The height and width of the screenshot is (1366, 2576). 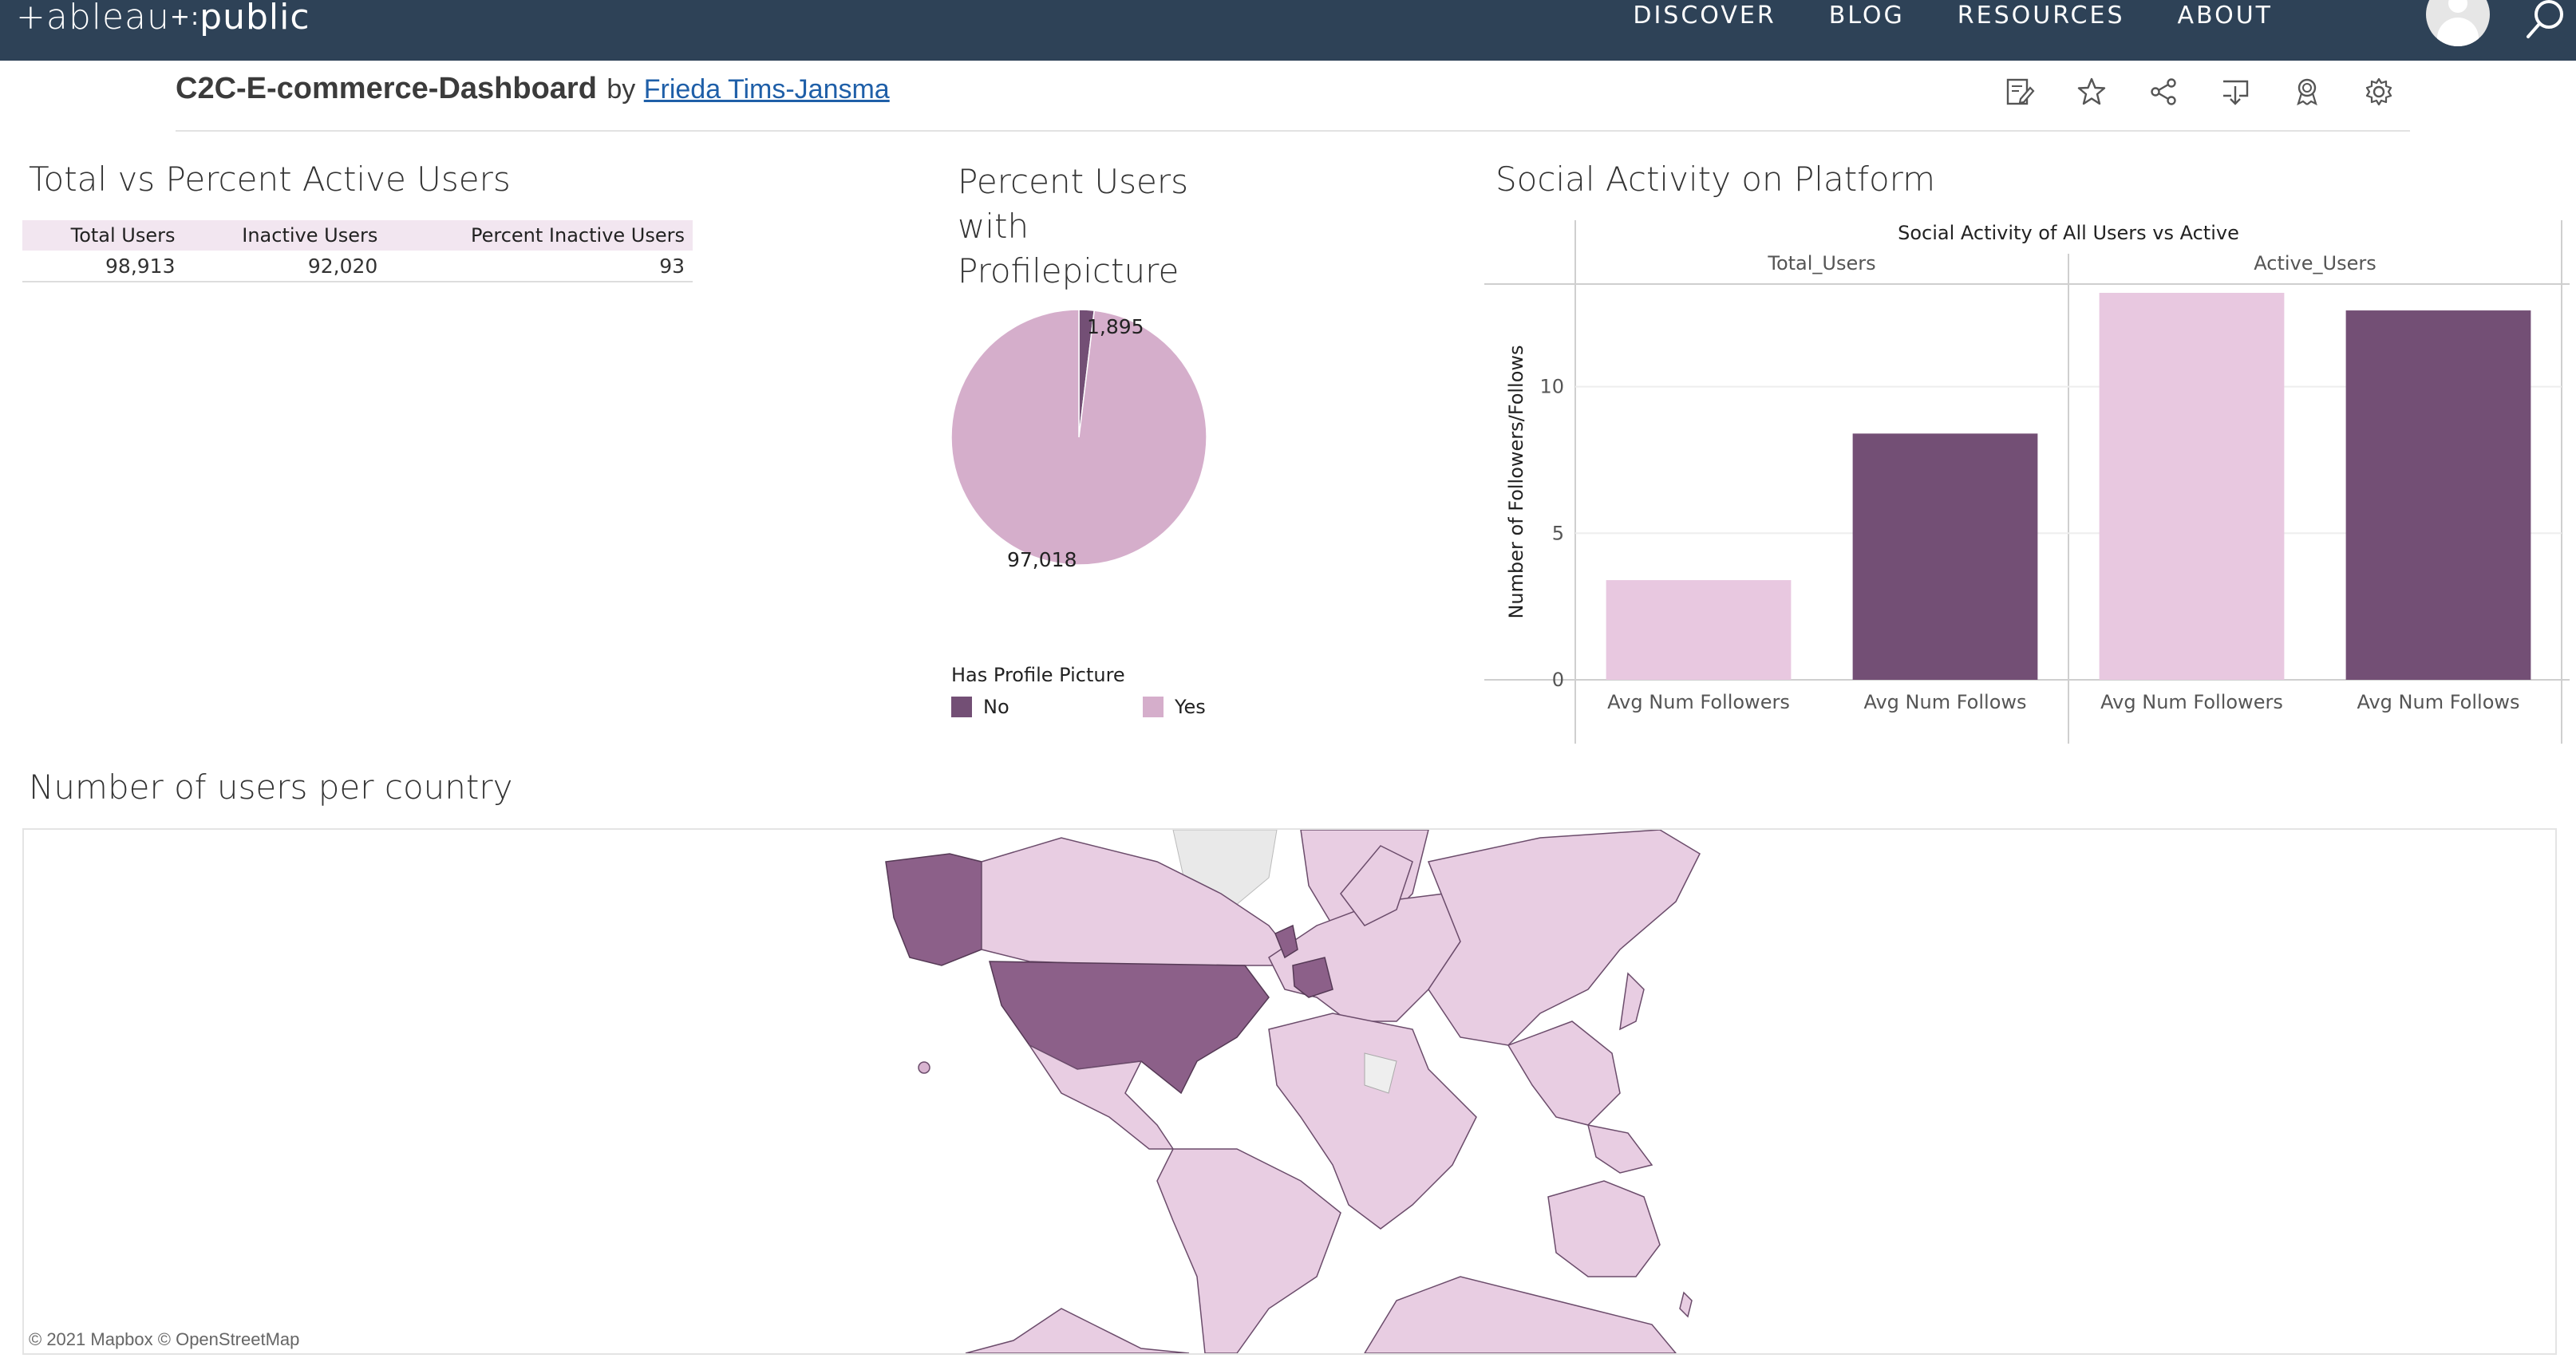 I want to click on col-total-users: Total Users, so click(x=103, y=235).